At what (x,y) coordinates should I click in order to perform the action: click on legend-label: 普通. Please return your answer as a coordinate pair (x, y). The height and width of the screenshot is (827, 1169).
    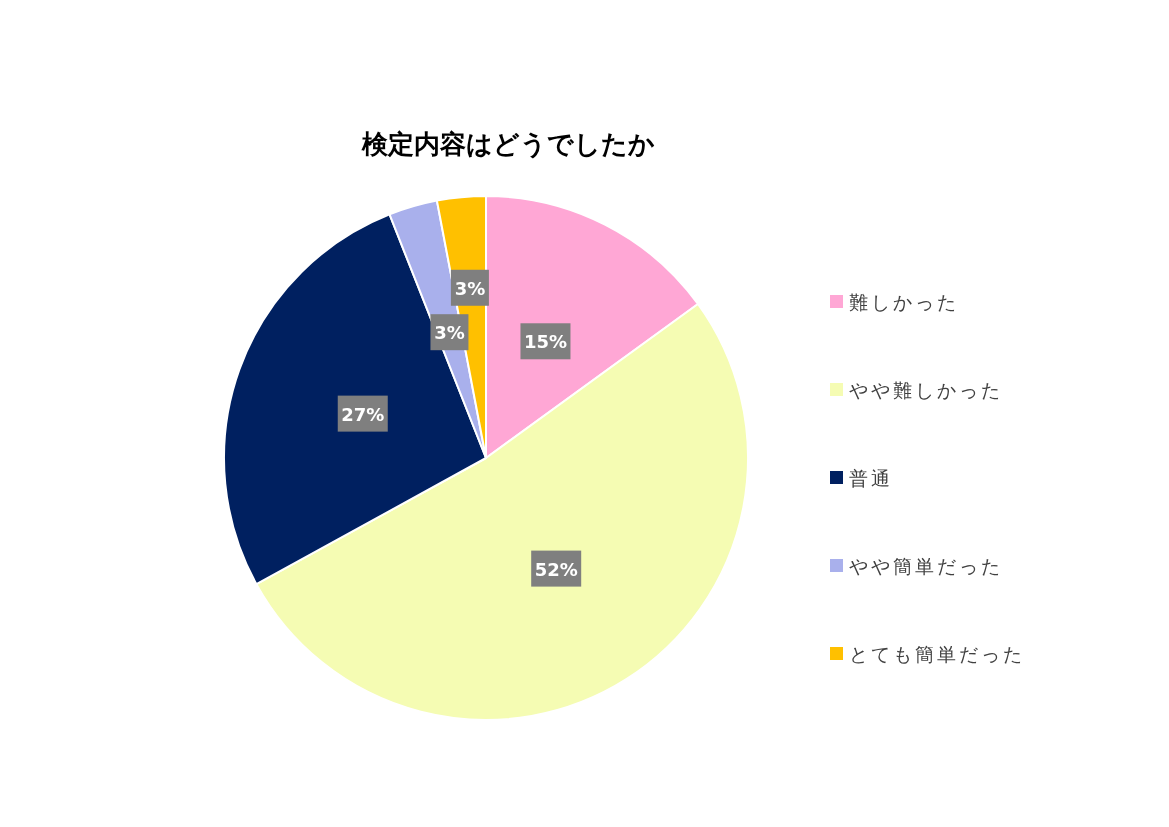
    Looking at the image, I should click on (871, 478).